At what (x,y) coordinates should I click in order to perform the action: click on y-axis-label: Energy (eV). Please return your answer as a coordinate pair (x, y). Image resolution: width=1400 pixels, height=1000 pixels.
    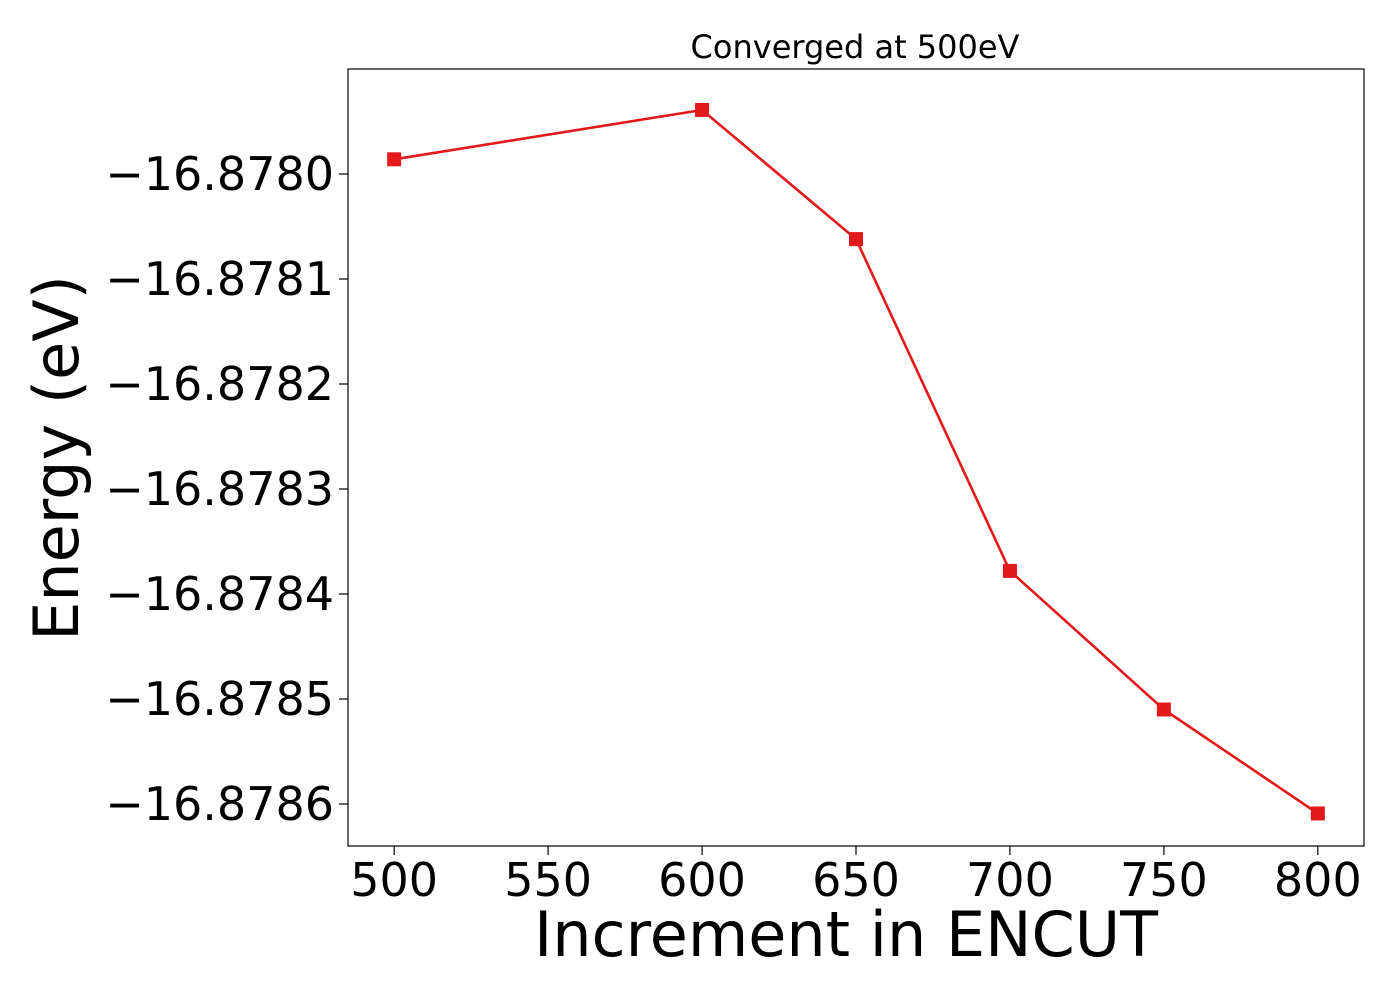
    Looking at the image, I should click on (56, 458).